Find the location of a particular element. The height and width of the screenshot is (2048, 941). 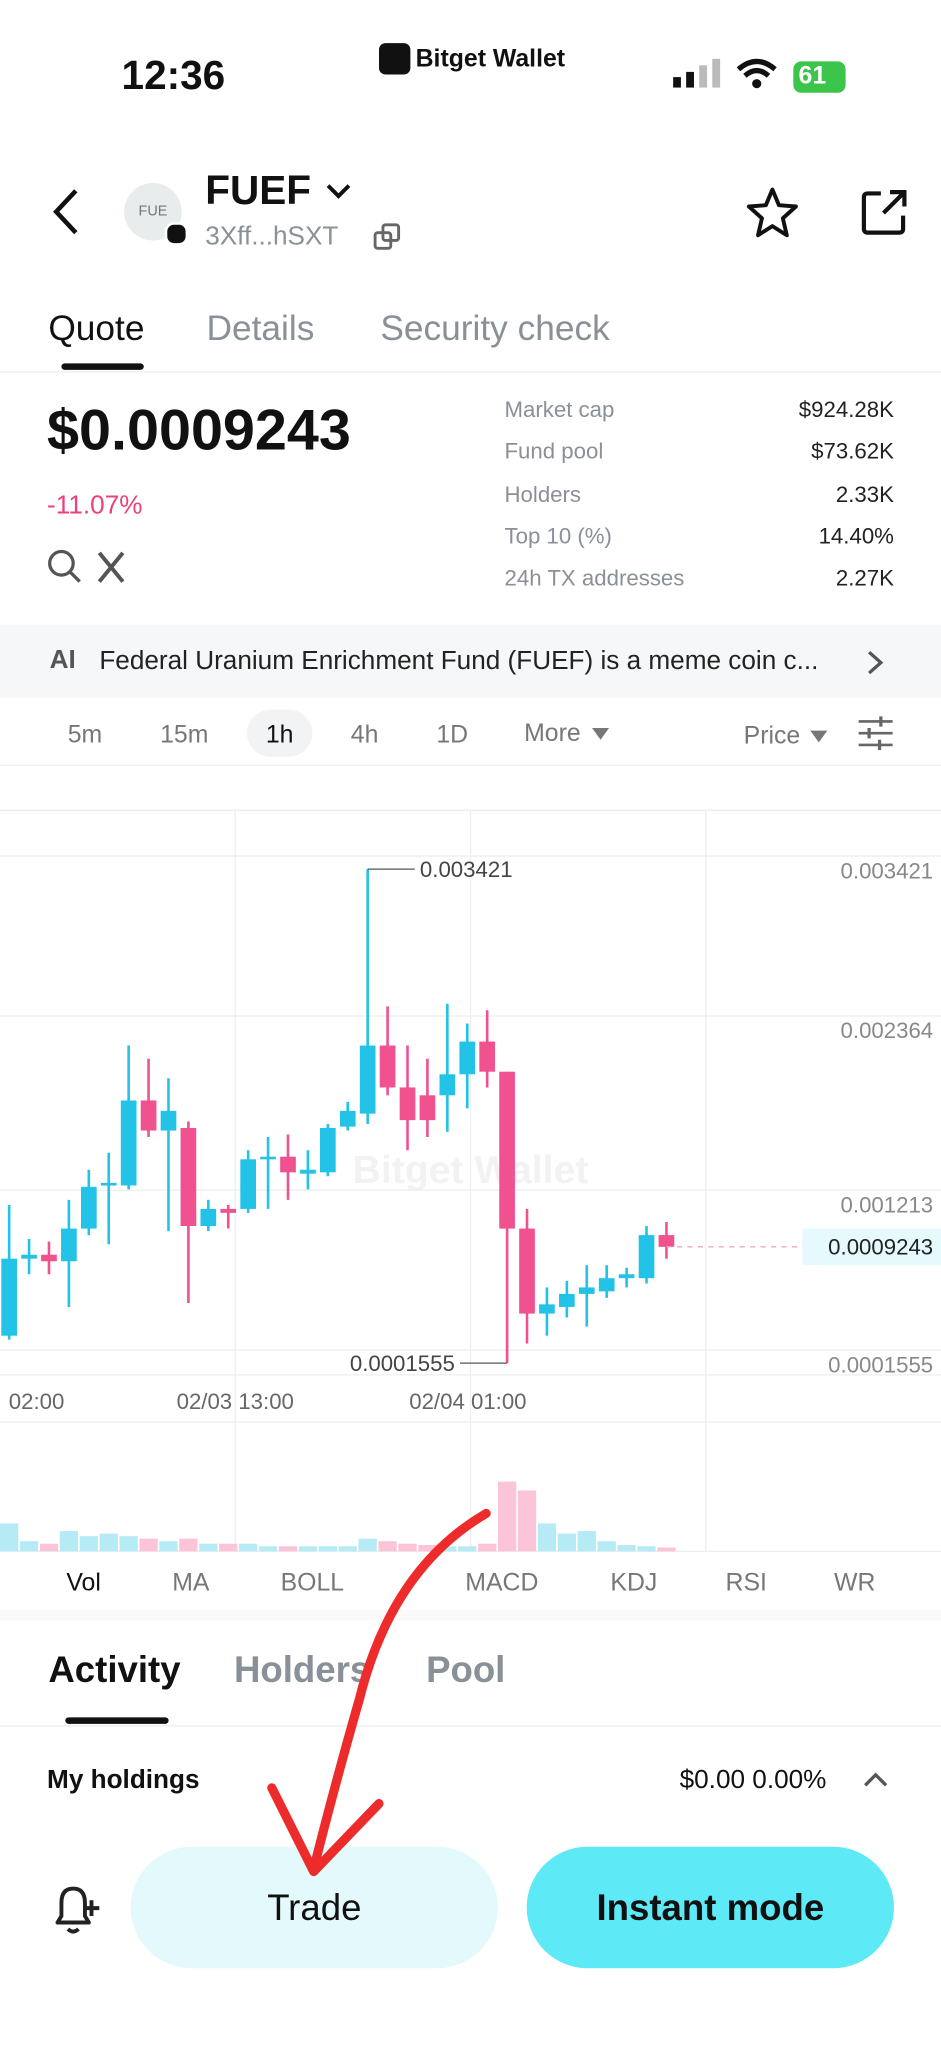

social-icons is located at coordinates (92, 567).